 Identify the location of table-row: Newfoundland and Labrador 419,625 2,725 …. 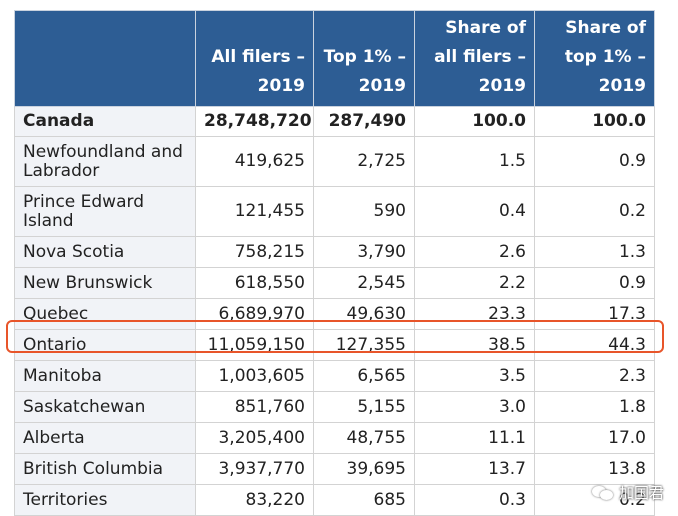
(334, 161).